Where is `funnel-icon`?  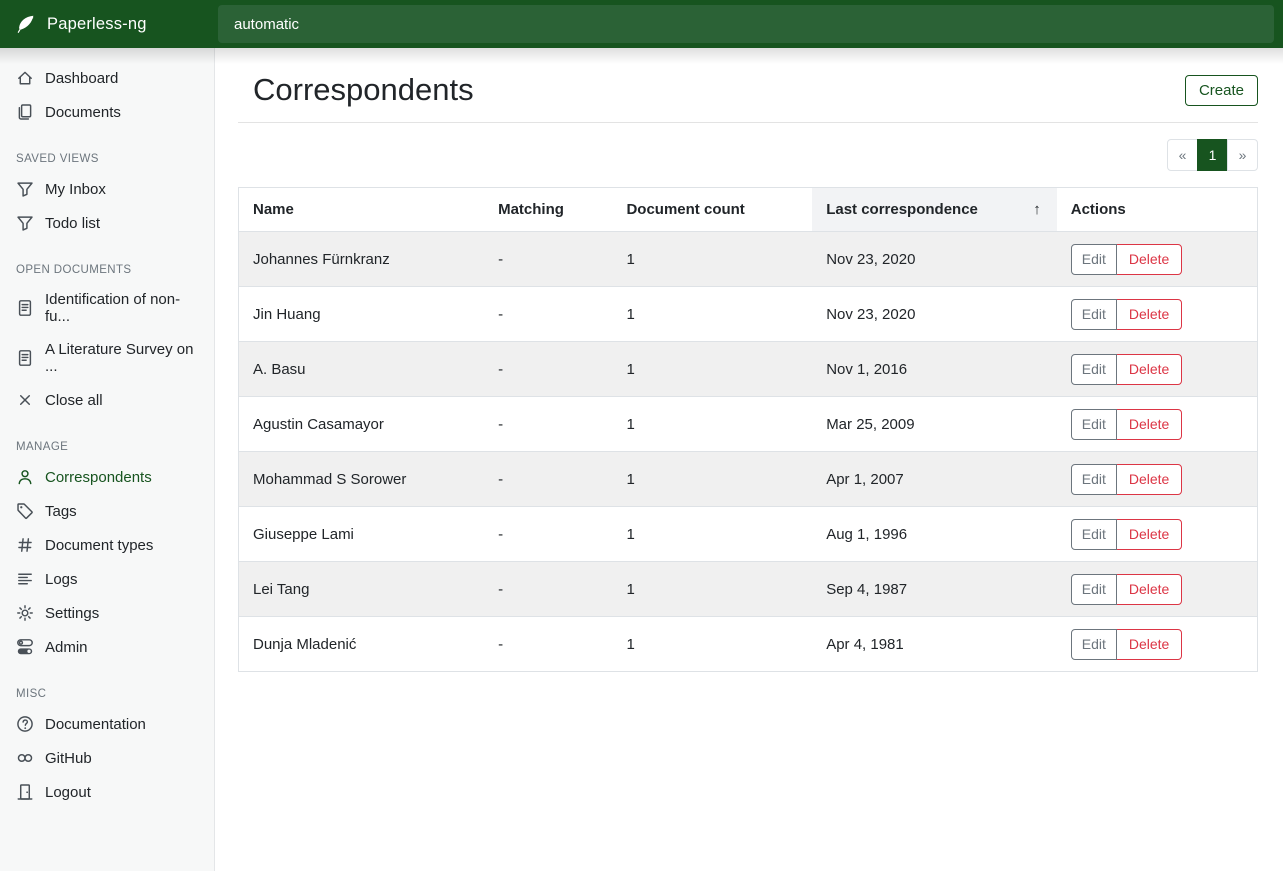 funnel-icon is located at coordinates (25, 223).